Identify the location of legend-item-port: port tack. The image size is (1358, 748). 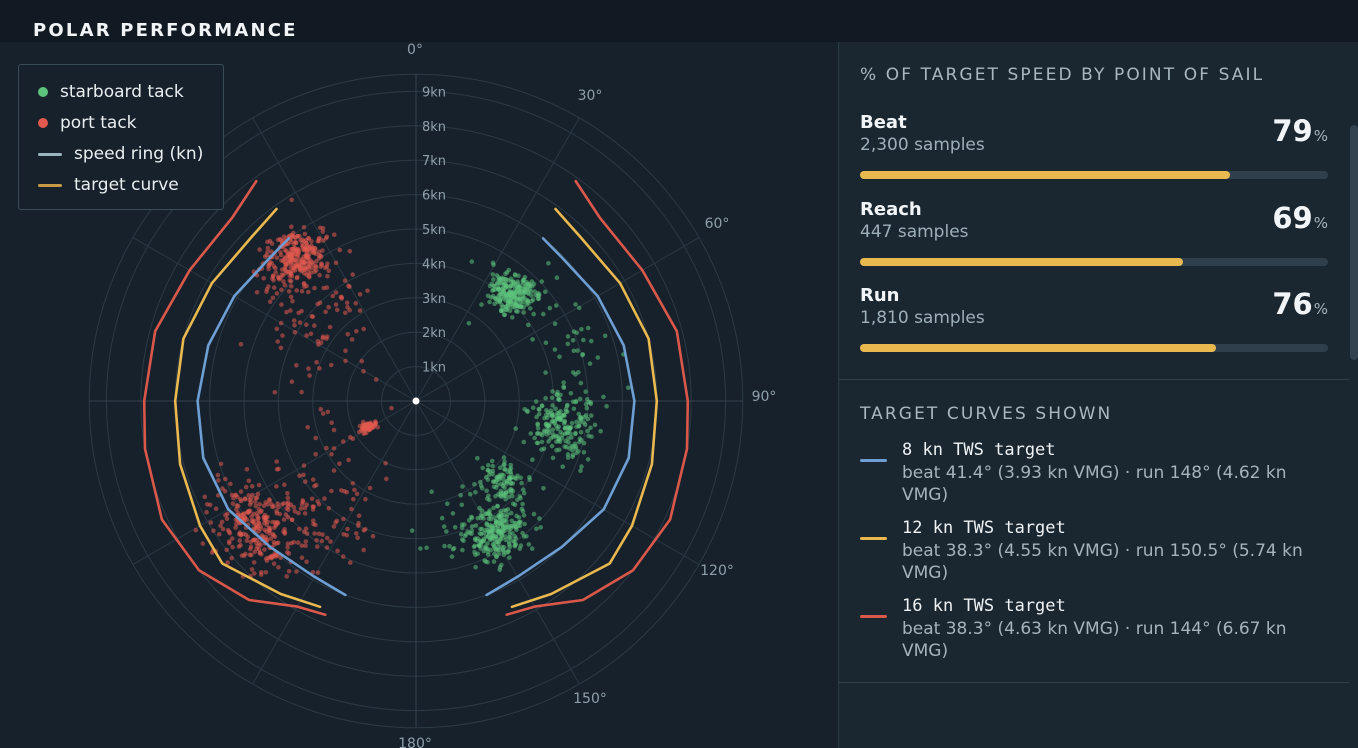
(78, 123).